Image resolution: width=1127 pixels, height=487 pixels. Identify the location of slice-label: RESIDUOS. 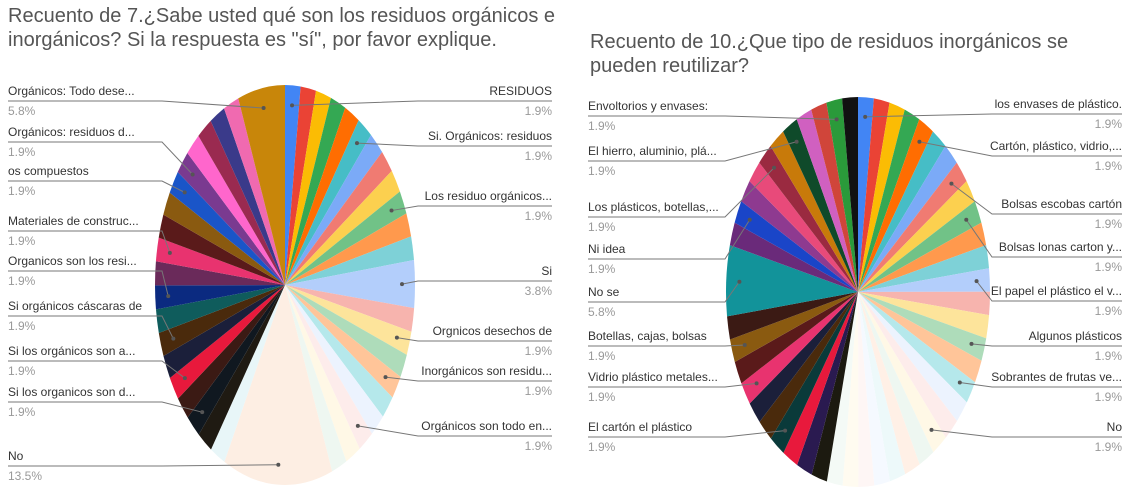
(520, 91).